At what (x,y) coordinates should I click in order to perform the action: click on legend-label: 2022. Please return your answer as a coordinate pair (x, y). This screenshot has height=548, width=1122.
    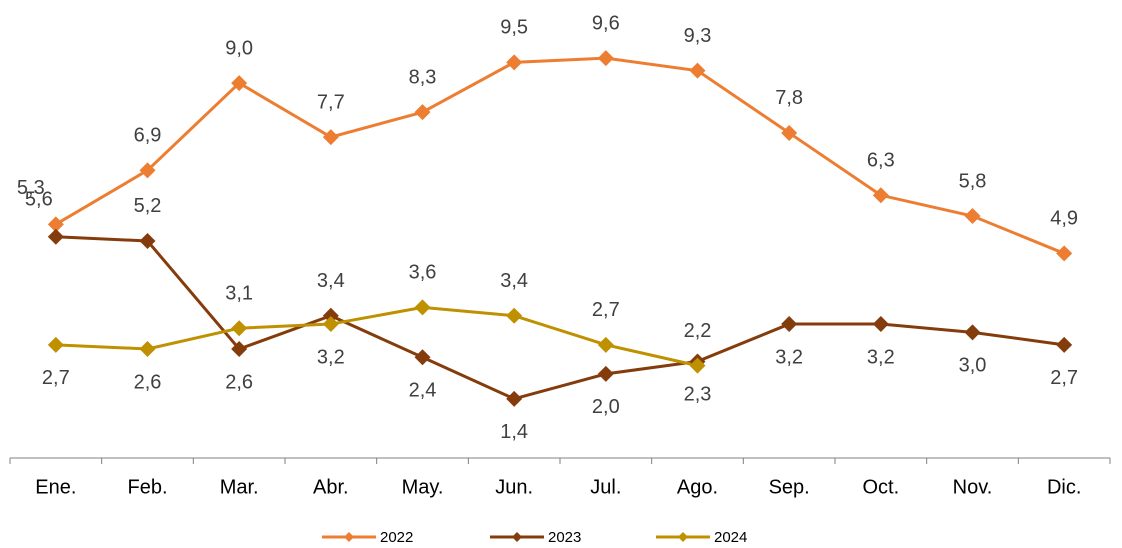
    Looking at the image, I should click on (396, 537).